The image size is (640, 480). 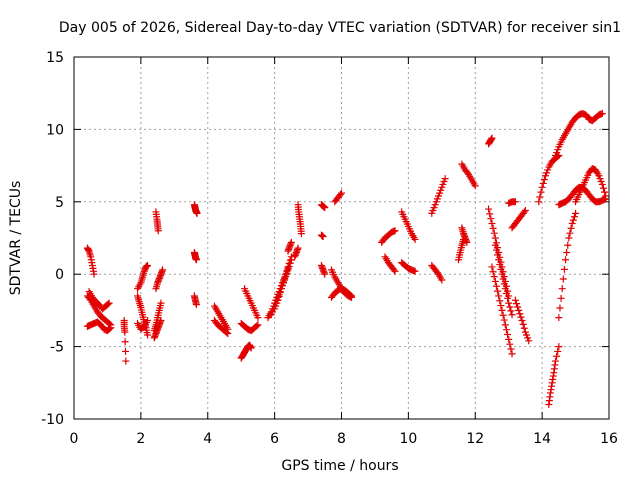 What do you see at coordinates (475, 439) in the screenshot?
I see `x-tick-label: 12` at bounding box center [475, 439].